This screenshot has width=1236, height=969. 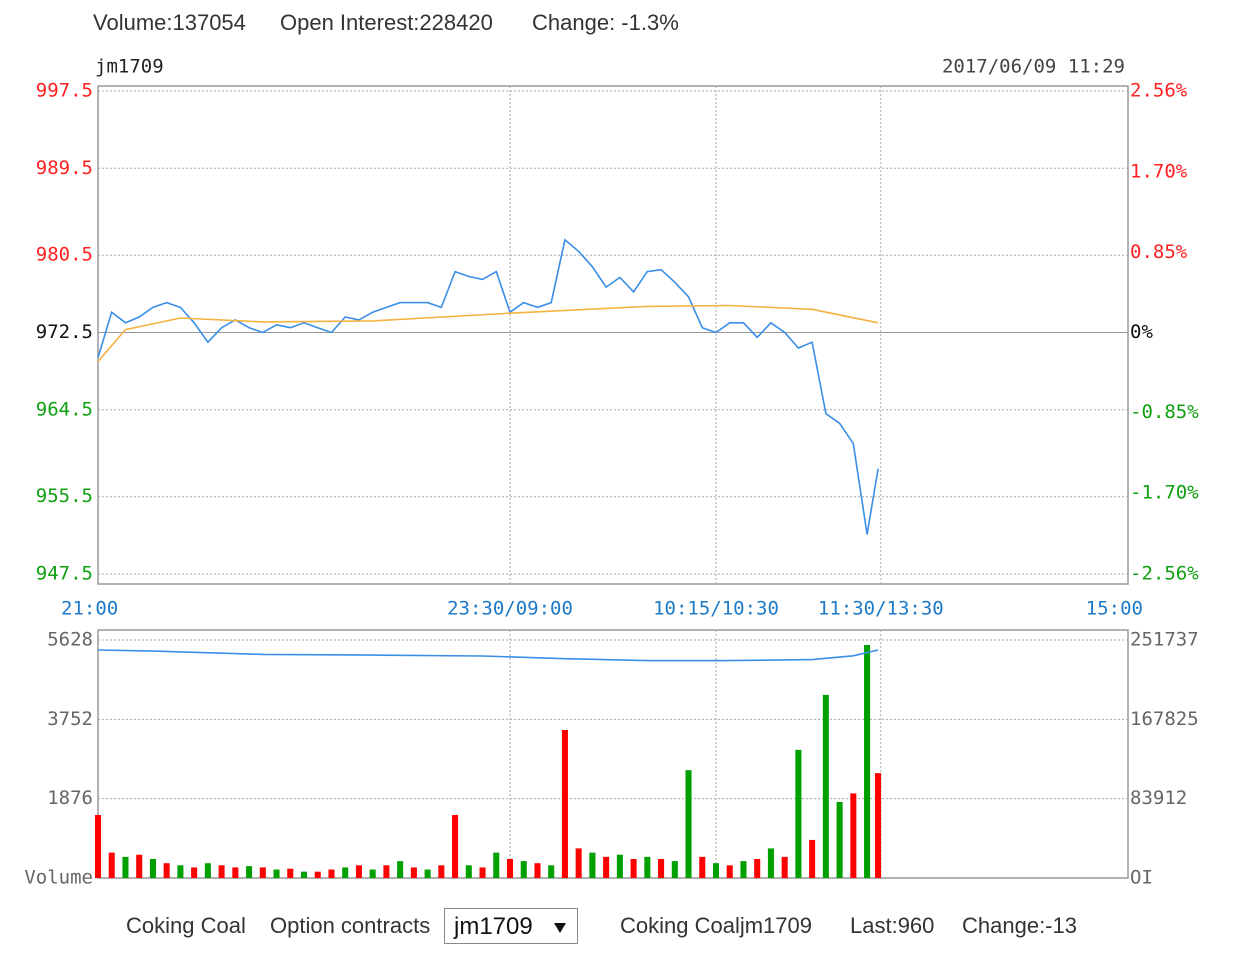 What do you see at coordinates (716, 609) in the screenshot?
I see `x-tick-label: 10:15/10:30` at bounding box center [716, 609].